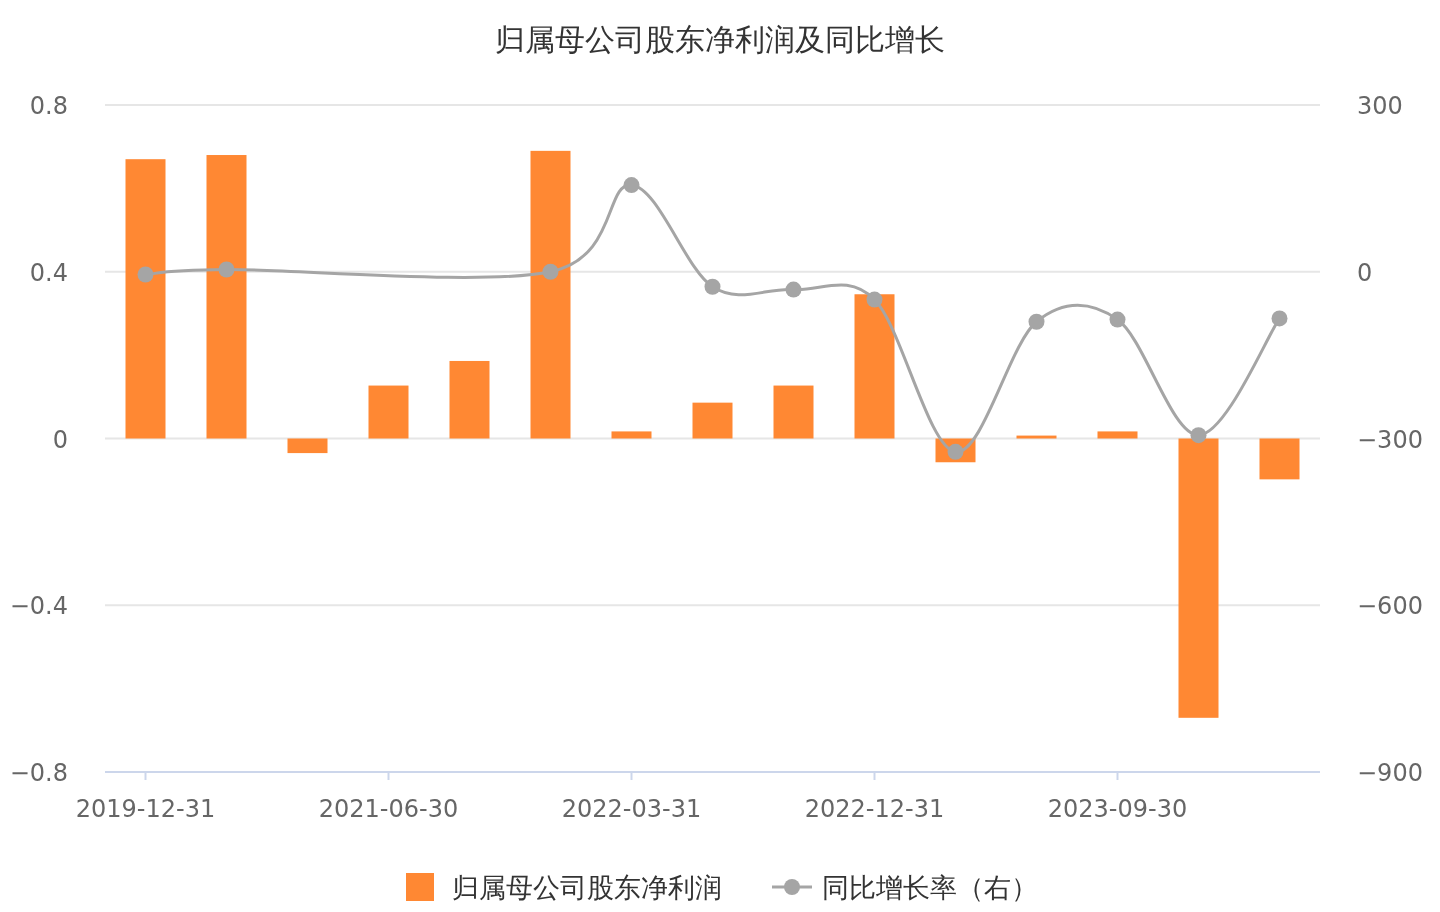 This screenshot has width=1440, height=912. What do you see at coordinates (38, 773) in the screenshot?
I see `y-tick-label: −0.8` at bounding box center [38, 773].